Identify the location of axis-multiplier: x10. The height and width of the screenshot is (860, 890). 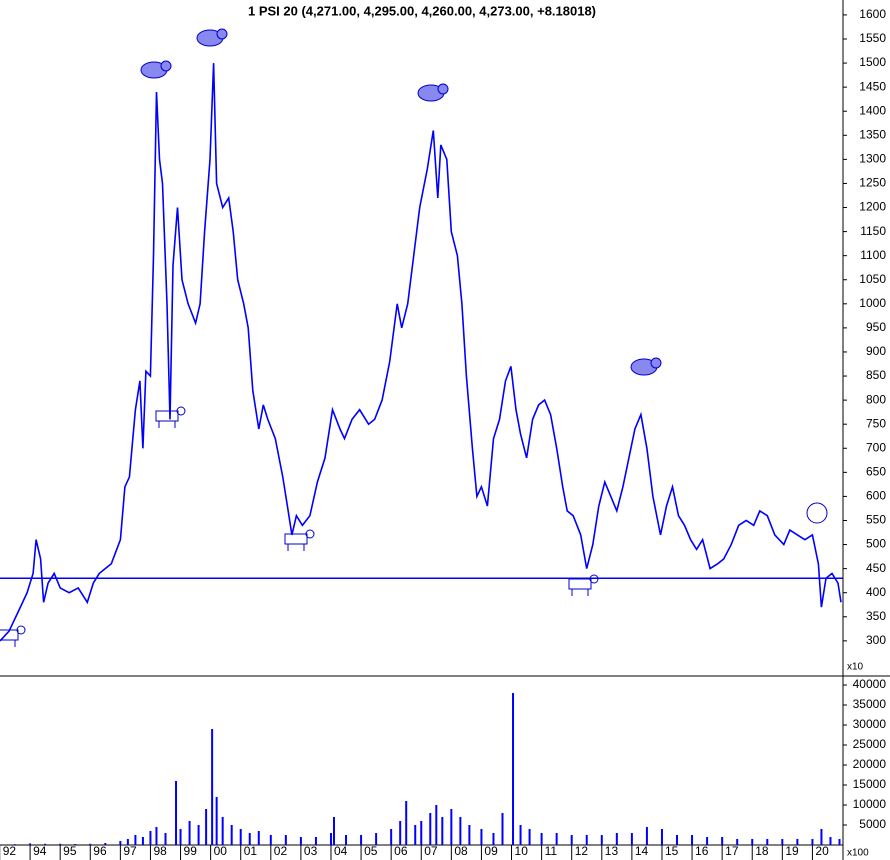
(855, 667).